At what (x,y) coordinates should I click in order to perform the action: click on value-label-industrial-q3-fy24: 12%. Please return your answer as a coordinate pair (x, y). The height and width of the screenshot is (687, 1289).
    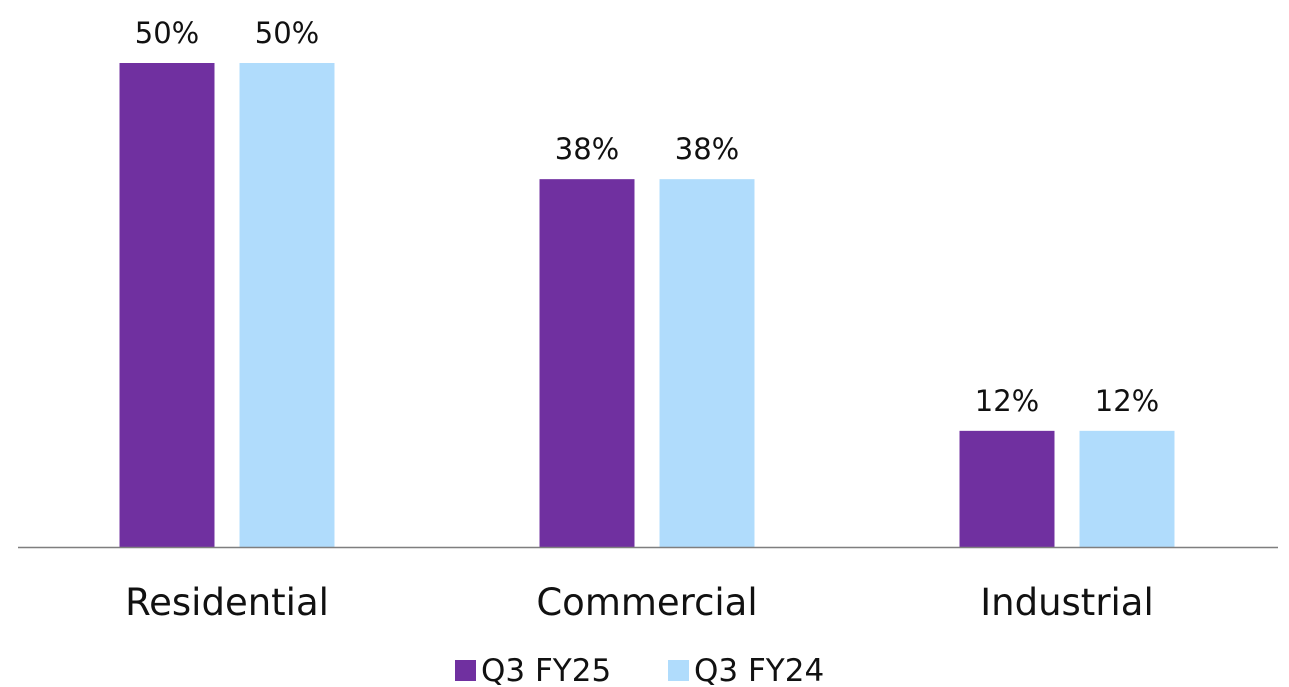
    Looking at the image, I should click on (1127, 401).